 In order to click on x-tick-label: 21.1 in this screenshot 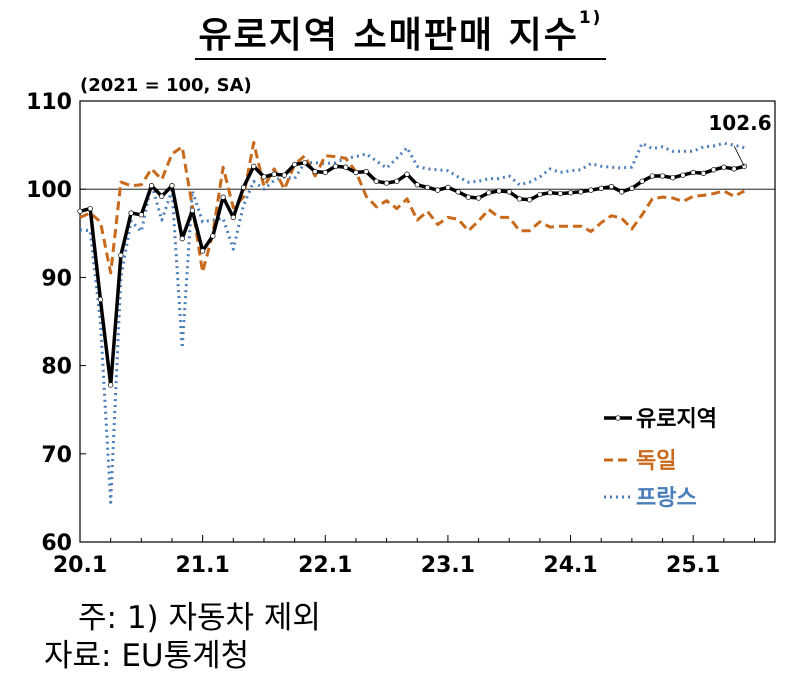, I will do `click(202, 565)`.